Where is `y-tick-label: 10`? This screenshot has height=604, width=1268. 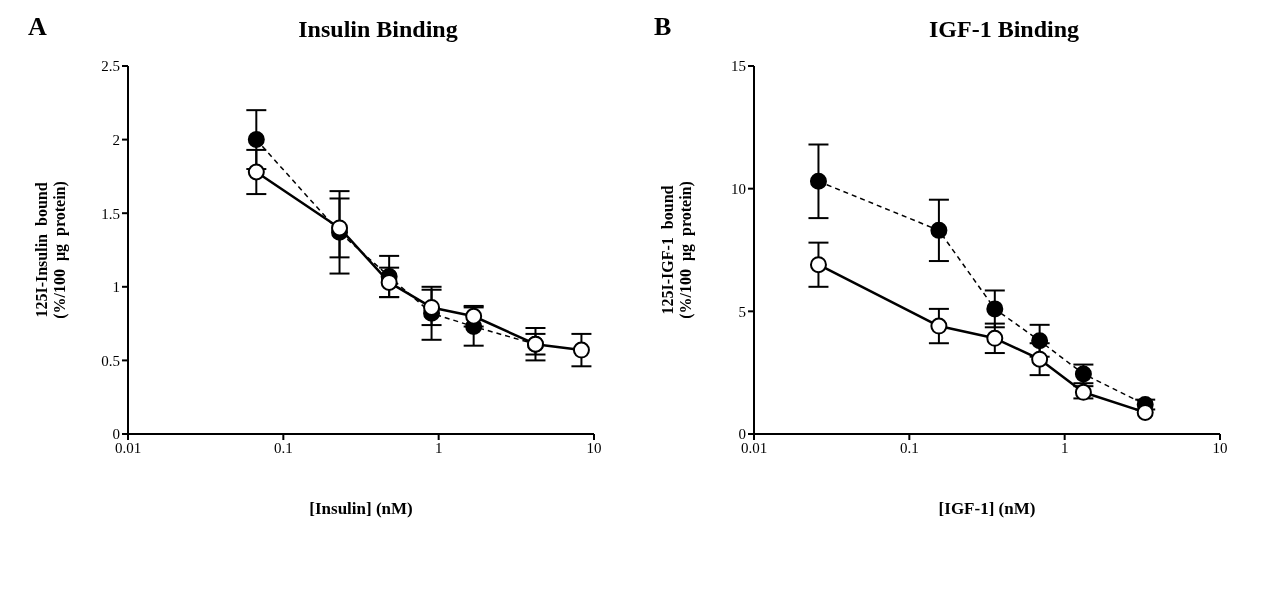
y-tick-label: 10 is located at coordinates (738, 188).